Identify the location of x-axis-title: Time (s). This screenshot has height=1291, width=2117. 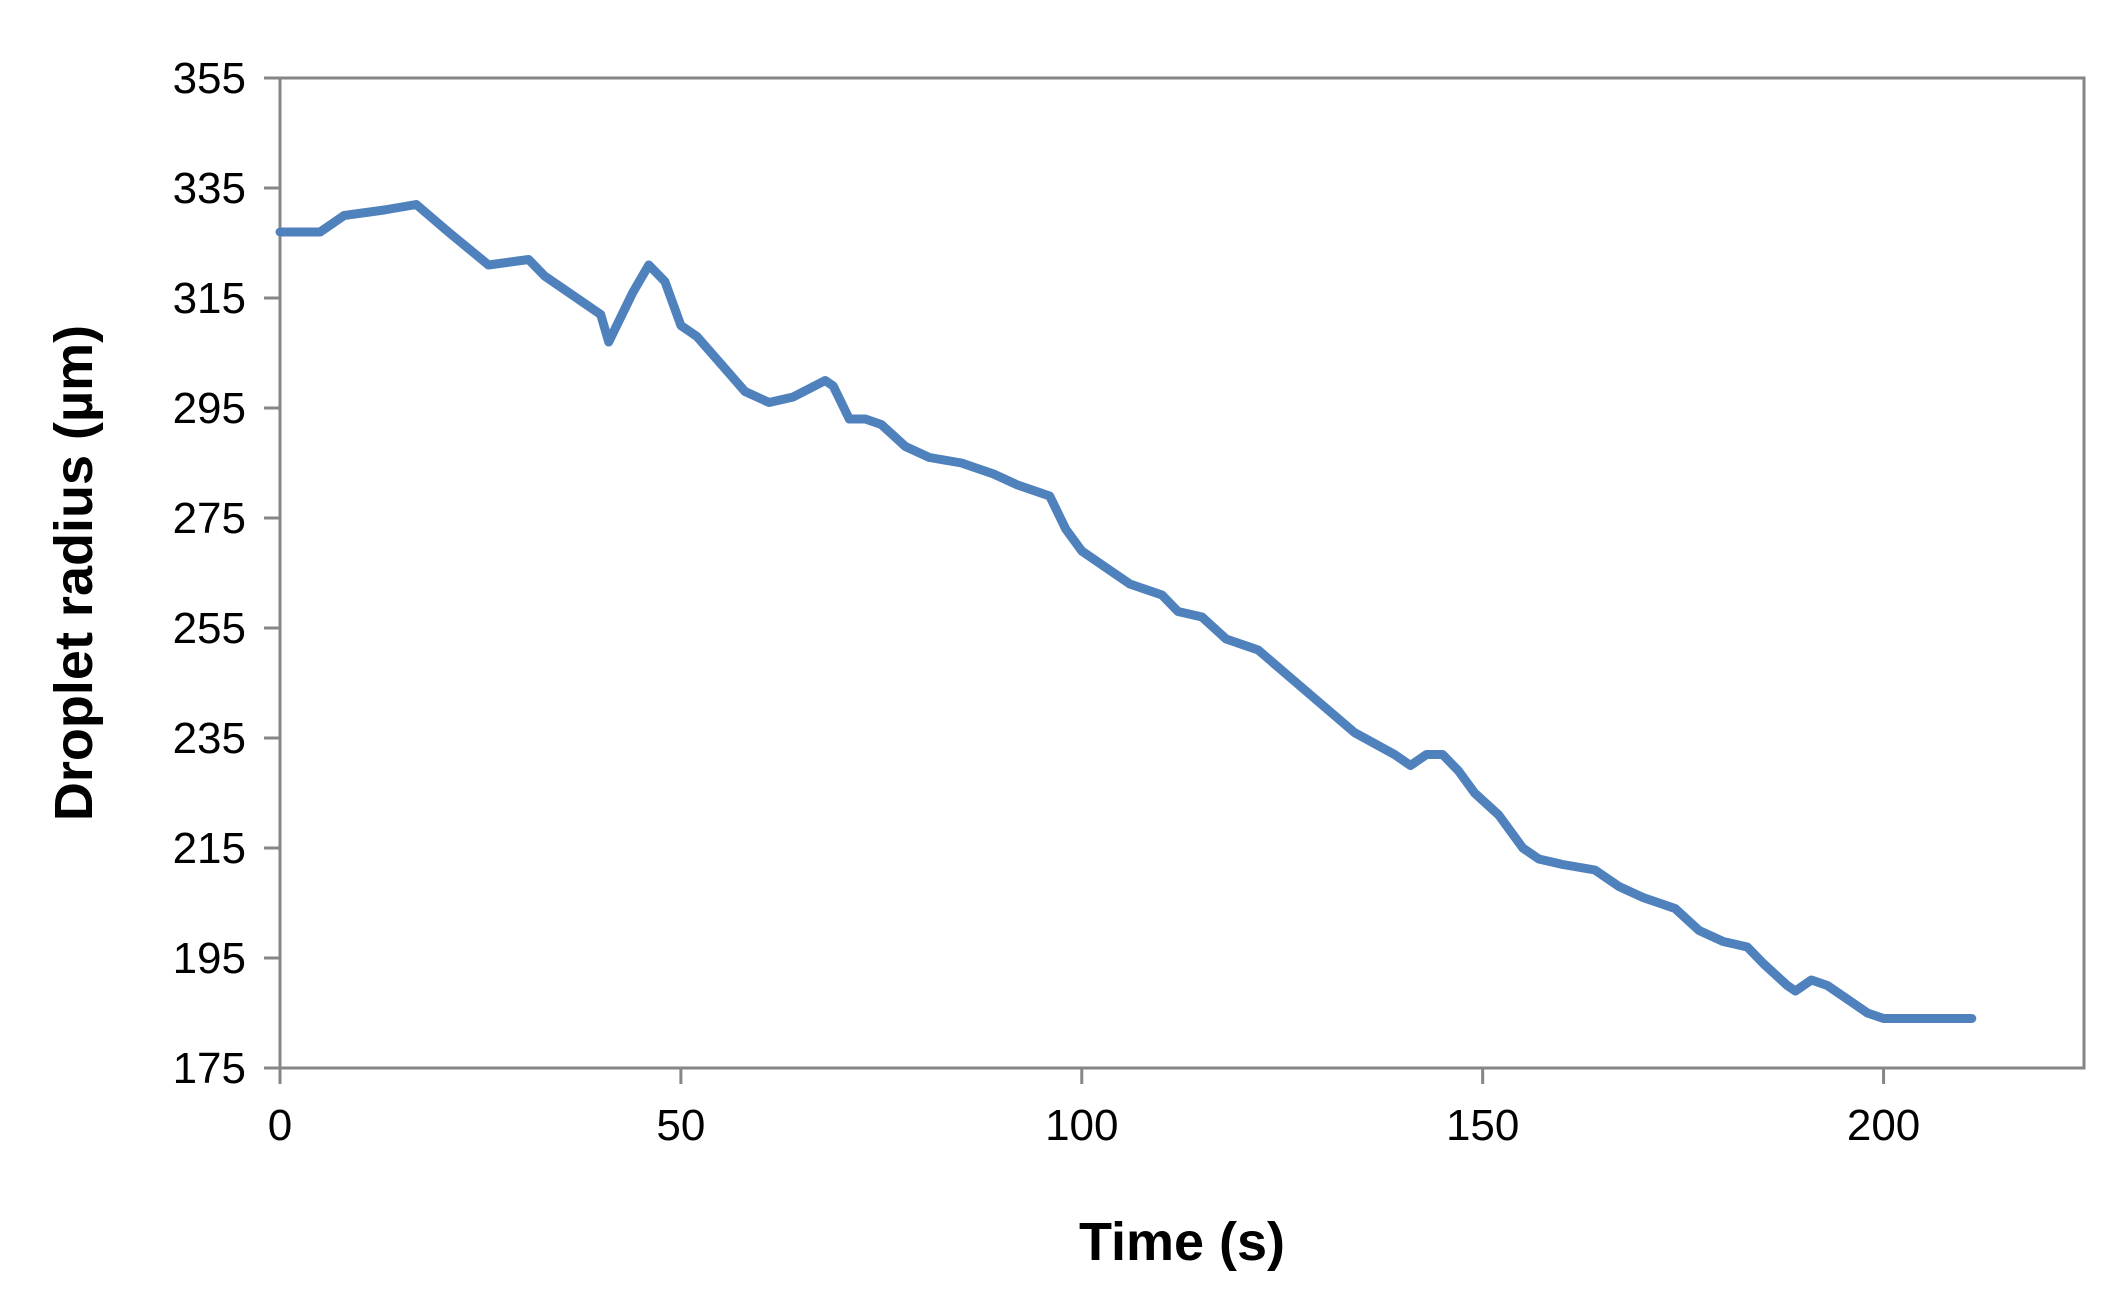
(1182, 1242).